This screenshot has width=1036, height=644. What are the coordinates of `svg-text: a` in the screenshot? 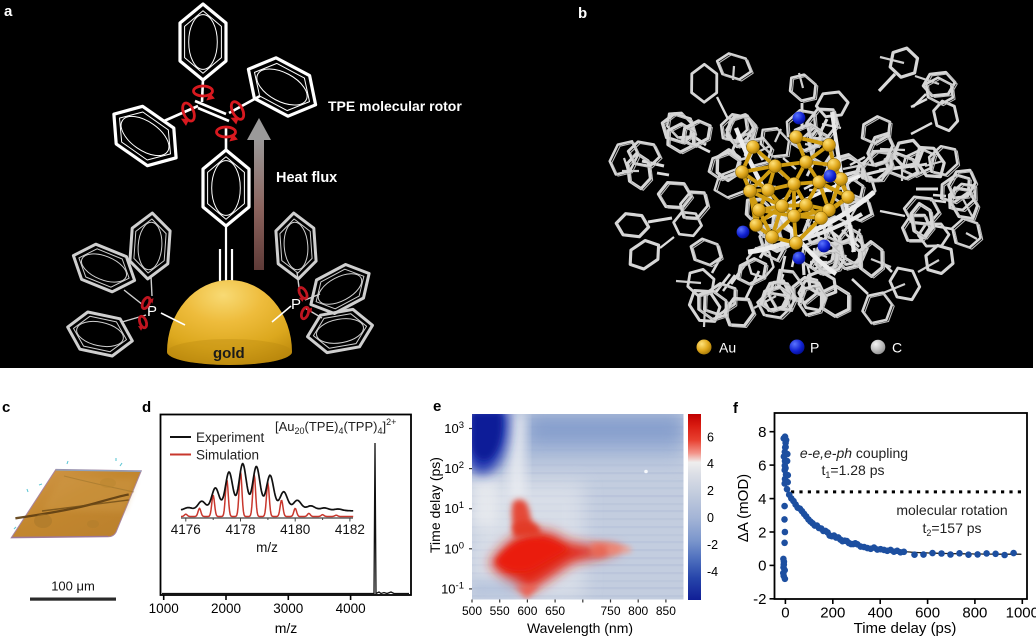 It's located at (8, 11).